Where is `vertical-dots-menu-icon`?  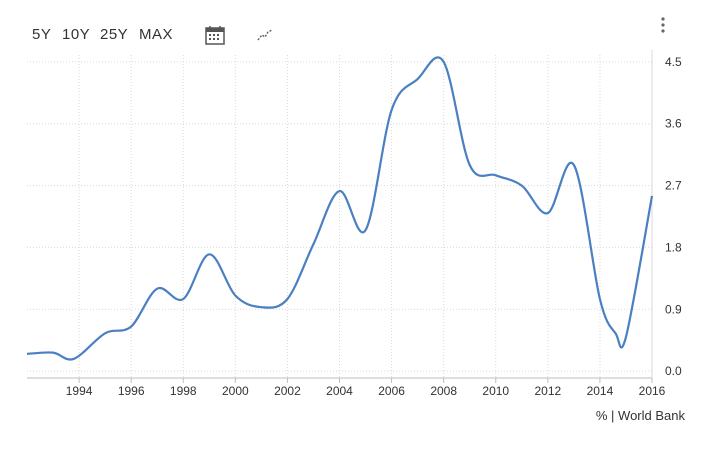
vertical-dots-menu-icon is located at coordinates (663, 26).